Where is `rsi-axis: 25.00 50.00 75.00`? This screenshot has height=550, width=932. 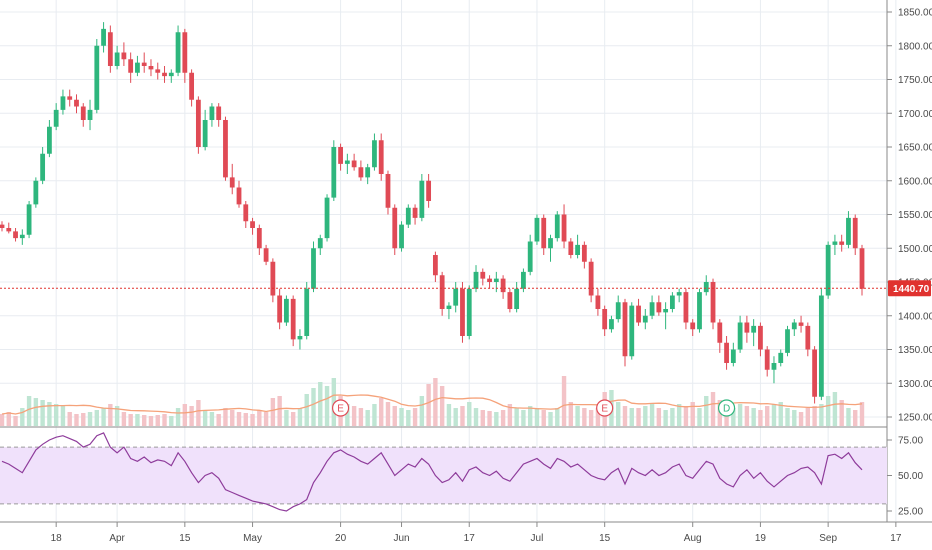 rsi-axis: 25.00 50.00 75.00 is located at coordinates (905, 477).